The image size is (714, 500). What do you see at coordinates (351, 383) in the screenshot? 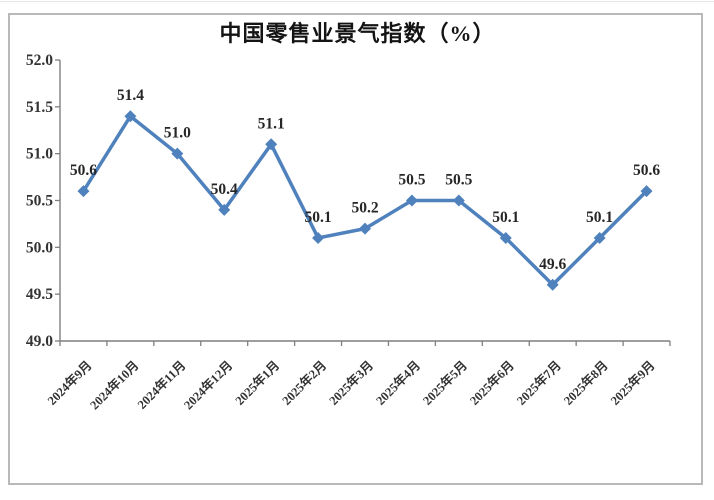
I see `x-tick-label: 2025年3月` at bounding box center [351, 383].